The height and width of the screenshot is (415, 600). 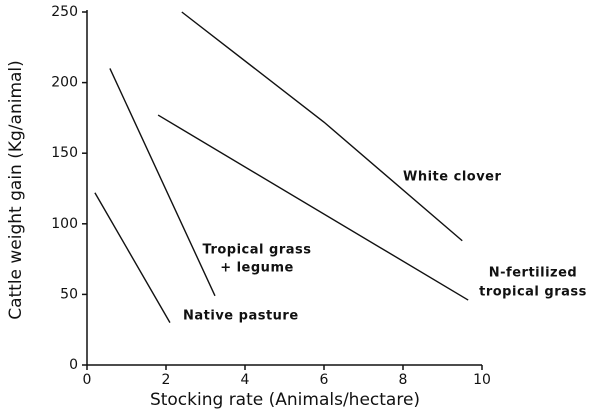 I want to click on x-tick-label: 6, so click(x=324, y=380).